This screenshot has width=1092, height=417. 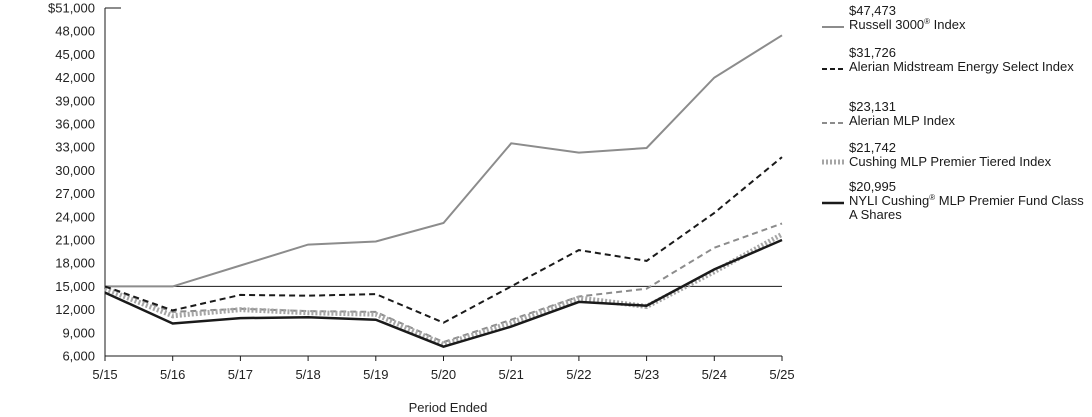 What do you see at coordinates (78, 332) in the screenshot?
I see `y-tick-label: 9,000` at bounding box center [78, 332].